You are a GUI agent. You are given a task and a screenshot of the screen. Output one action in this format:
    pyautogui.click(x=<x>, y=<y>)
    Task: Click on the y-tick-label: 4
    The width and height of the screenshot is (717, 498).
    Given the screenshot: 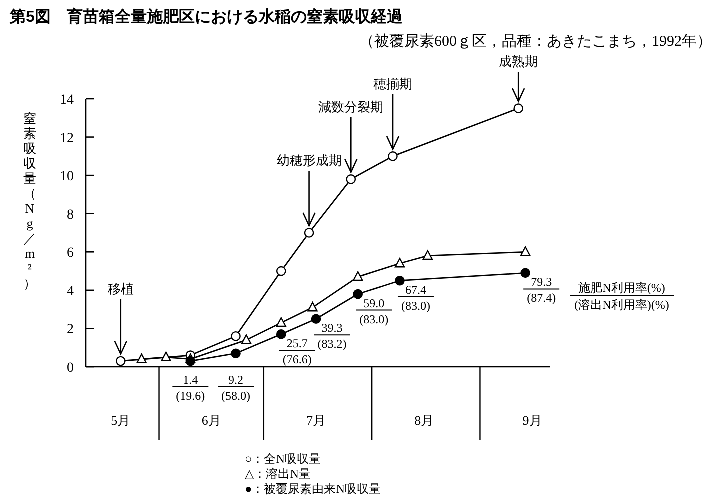 What is the action you would take?
    pyautogui.click(x=70, y=292)
    